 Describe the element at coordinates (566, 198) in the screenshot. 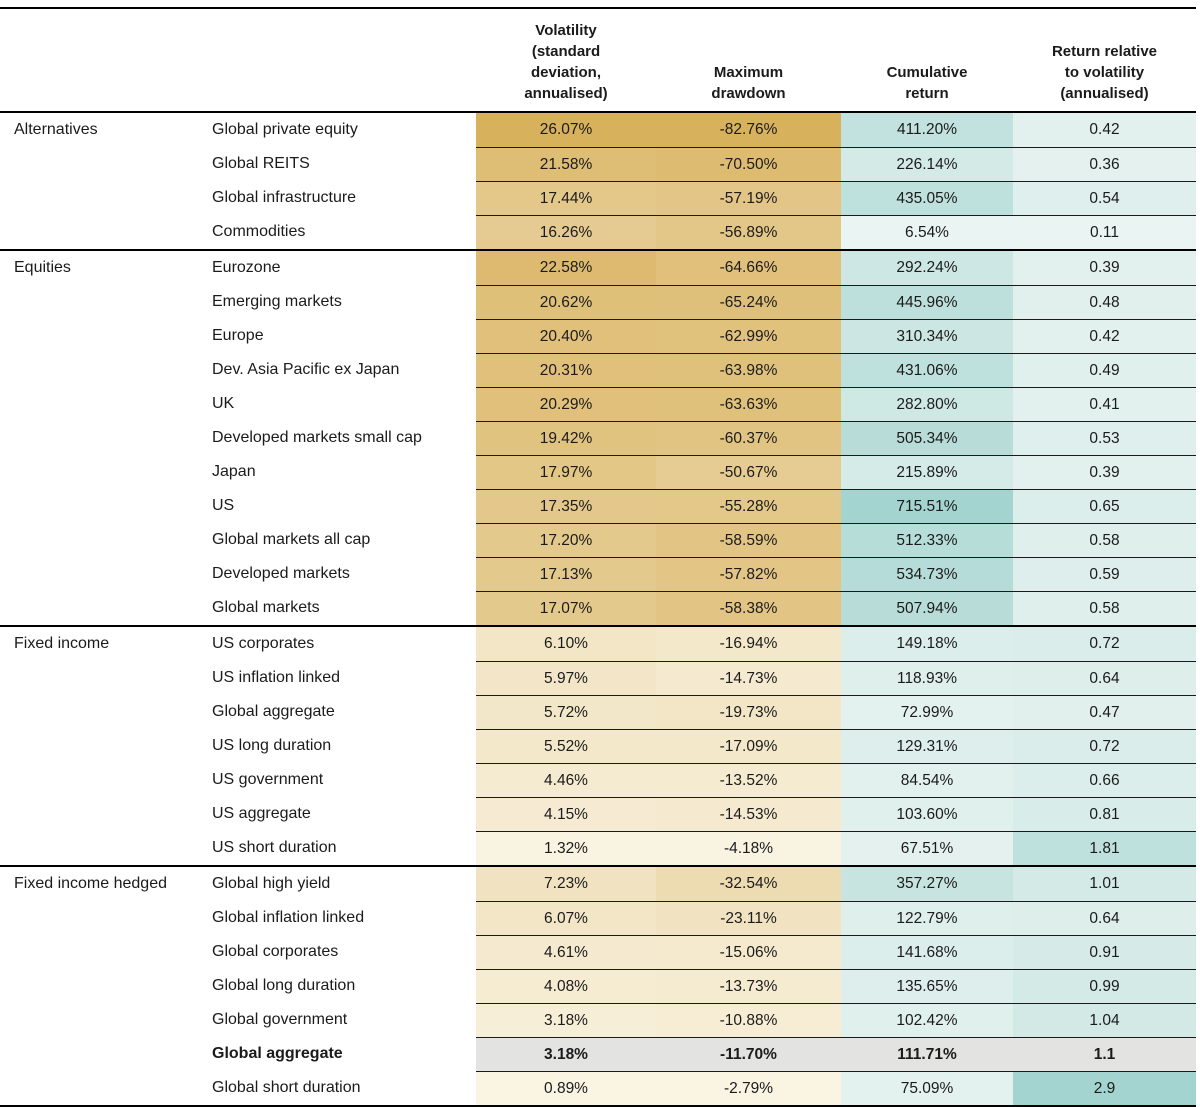

I see `volatility-cell: 17.44%` at that location.